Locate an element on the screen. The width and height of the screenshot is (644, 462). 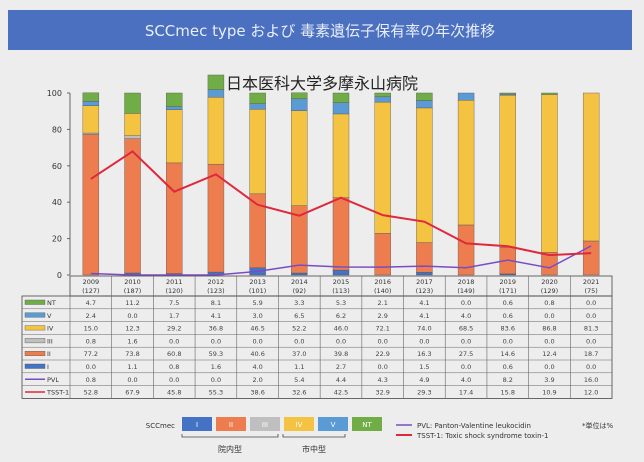
table-cell: 8.2 is located at coordinates (508, 380).